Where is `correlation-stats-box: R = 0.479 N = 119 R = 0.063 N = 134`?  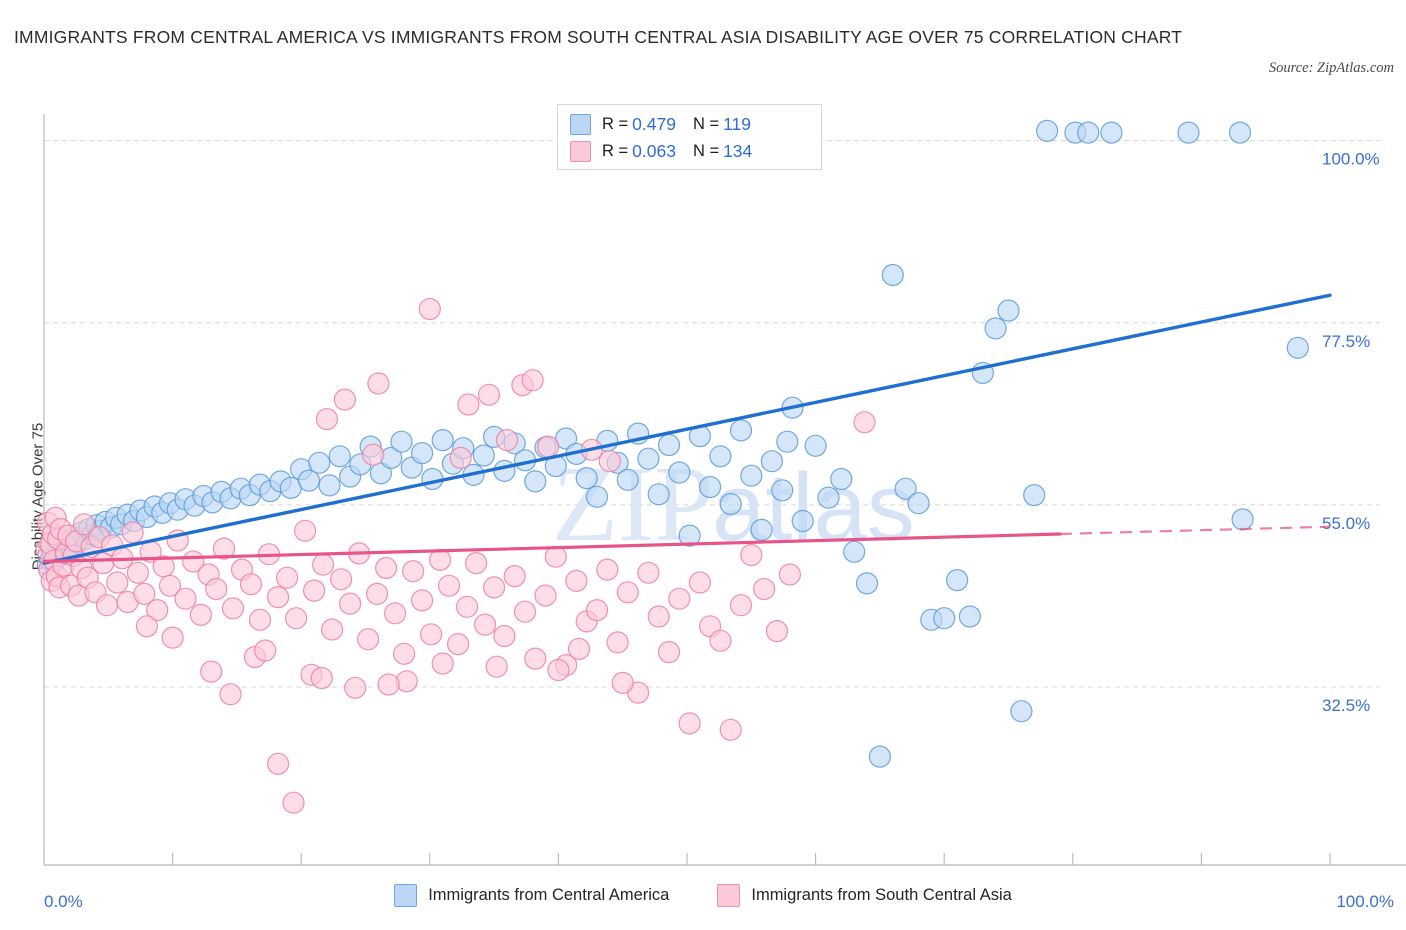
correlation-stats-box: R = 0.479 N = 119 R = 0.063 N = 134 is located at coordinates (689, 137).